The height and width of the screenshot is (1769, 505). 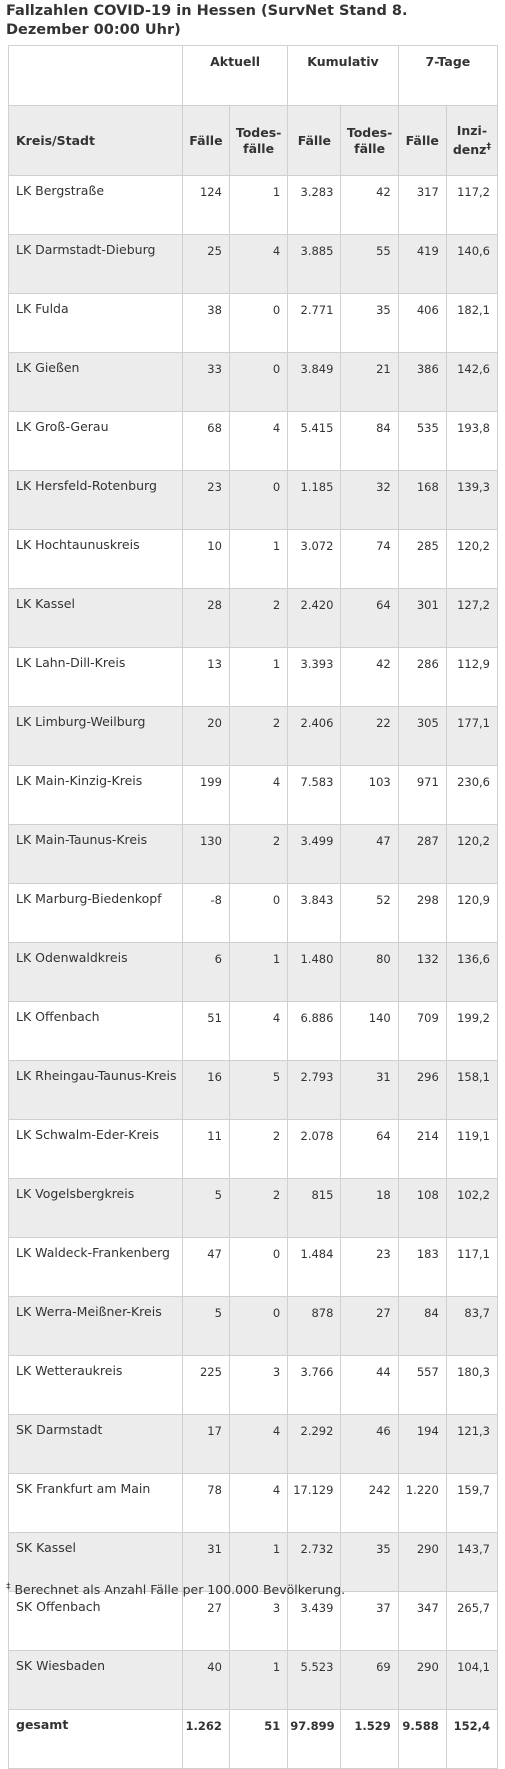 I want to click on table-row: LK Gießen 33 0 3.849 21 386 142,6, so click(x=253, y=382).